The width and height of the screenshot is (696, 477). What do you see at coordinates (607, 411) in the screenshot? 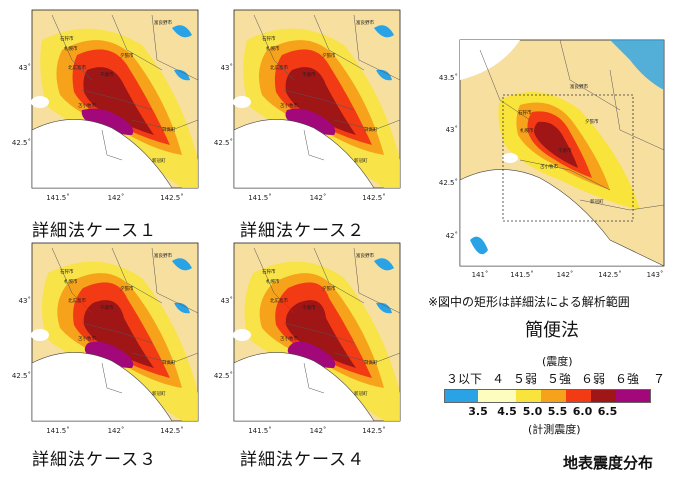
I see `legend-value-6: 6.5` at bounding box center [607, 411].